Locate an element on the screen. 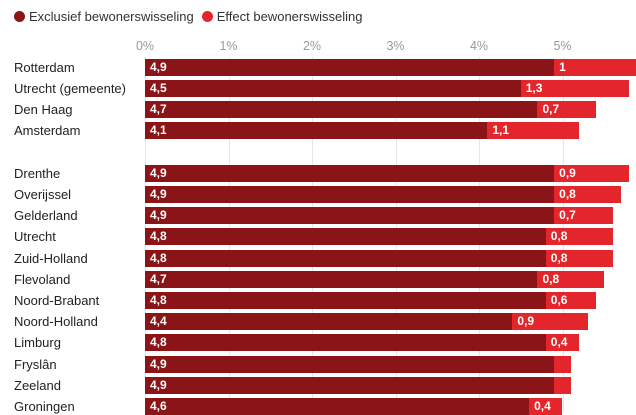 The width and height of the screenshot is (636, 415). legend-item-effect: Effect bewonerswisseling is located at coordinates (282, 16).